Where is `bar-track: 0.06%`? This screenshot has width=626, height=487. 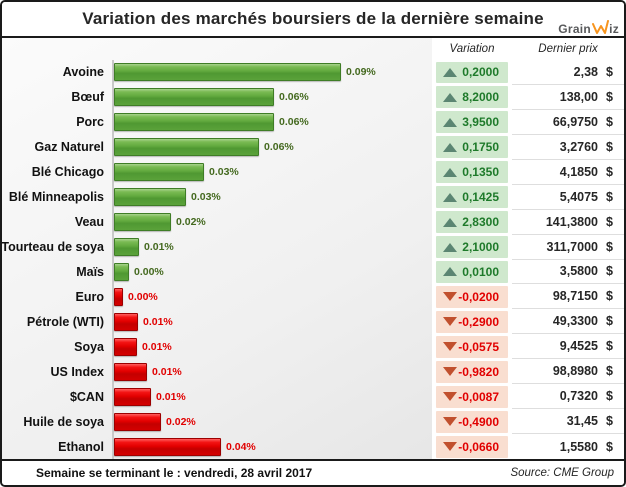
bar-track: 0.06% is located at coordinates (272, 122).